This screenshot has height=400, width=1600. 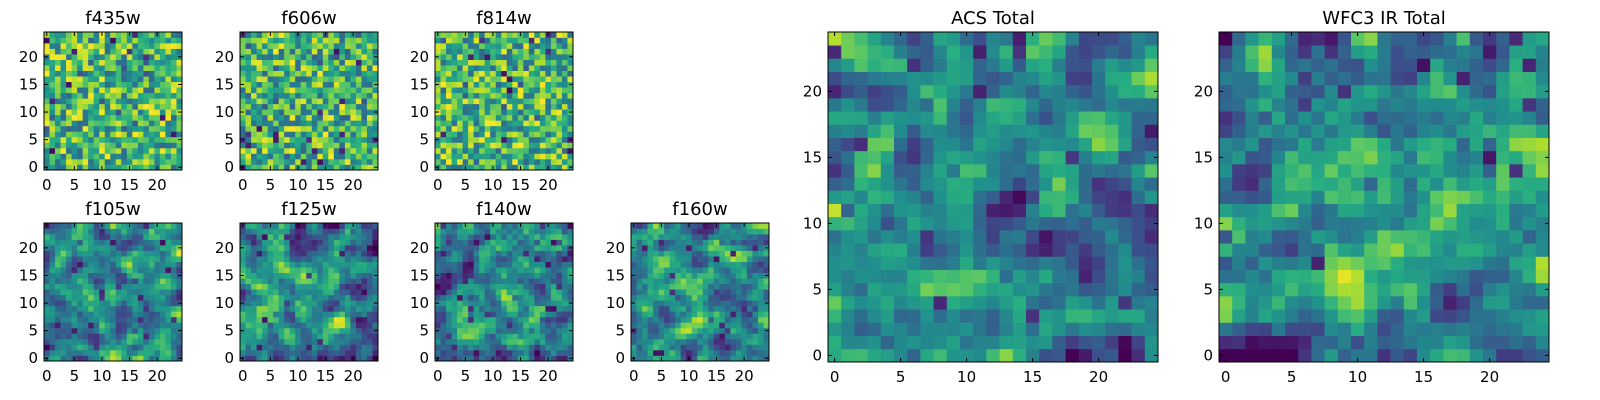 I want to click on y-tick-label: 0, so click(x=424, y=358).